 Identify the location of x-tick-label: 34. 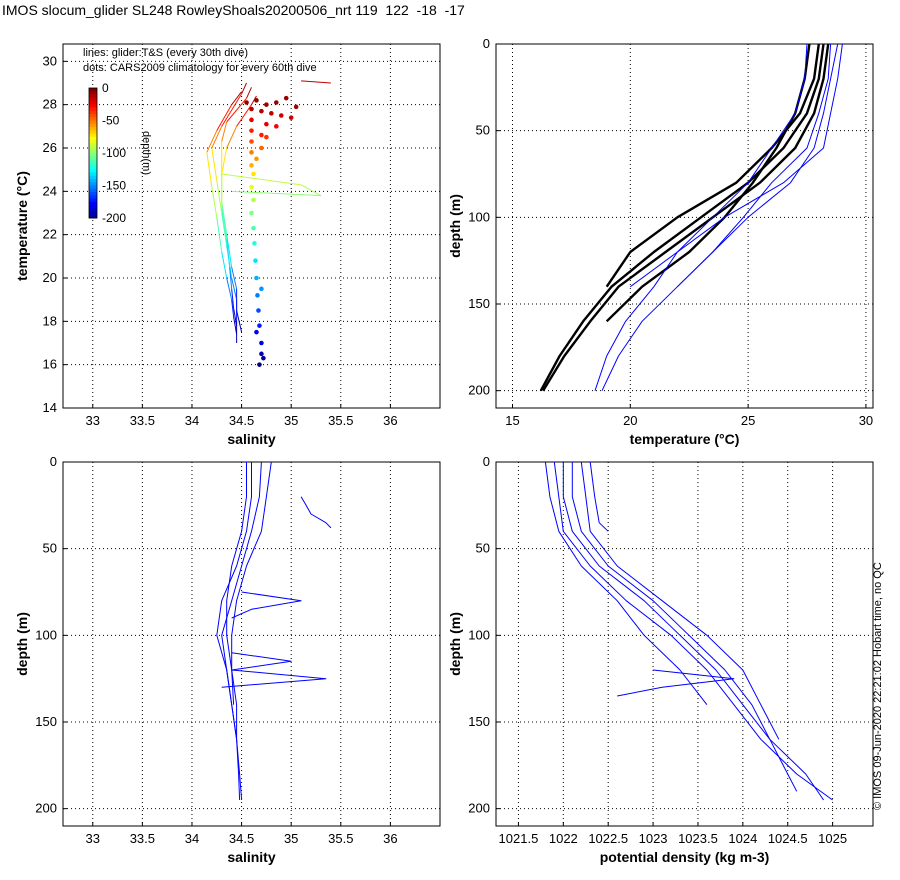
(192, 420).